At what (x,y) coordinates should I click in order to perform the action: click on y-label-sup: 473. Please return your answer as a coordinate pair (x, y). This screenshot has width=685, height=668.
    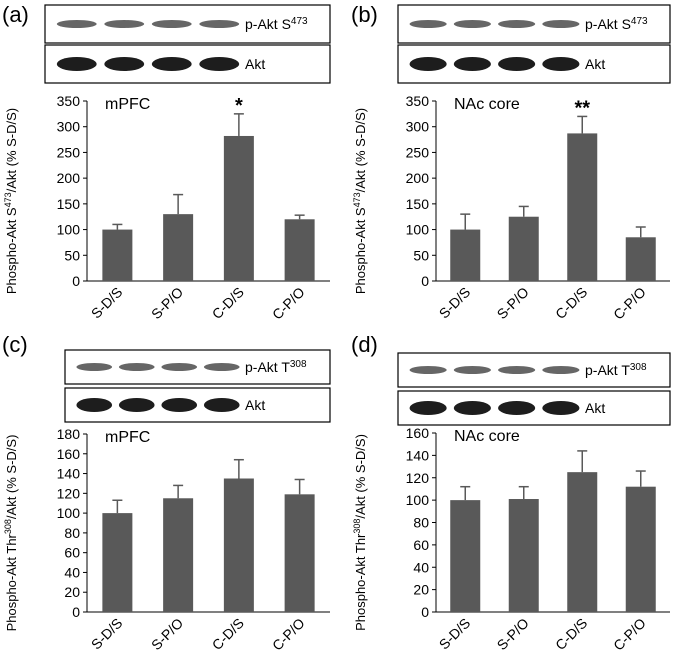
    Looking at the image, I should click on (357, 199).